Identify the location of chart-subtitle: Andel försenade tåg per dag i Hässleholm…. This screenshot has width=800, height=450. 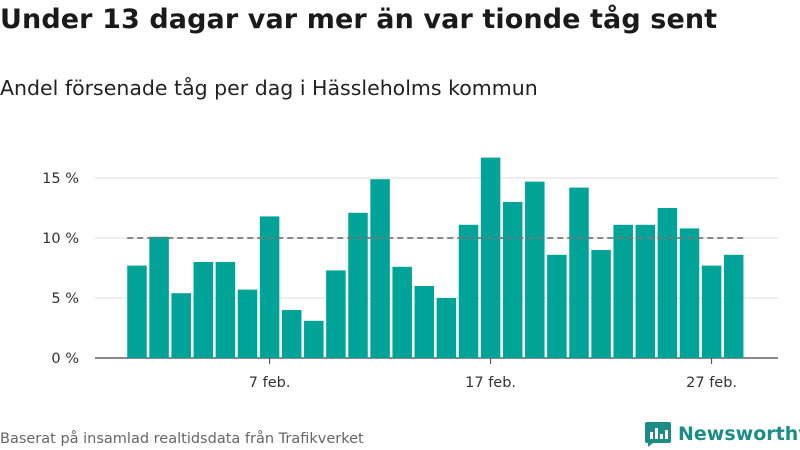
(269, 88).